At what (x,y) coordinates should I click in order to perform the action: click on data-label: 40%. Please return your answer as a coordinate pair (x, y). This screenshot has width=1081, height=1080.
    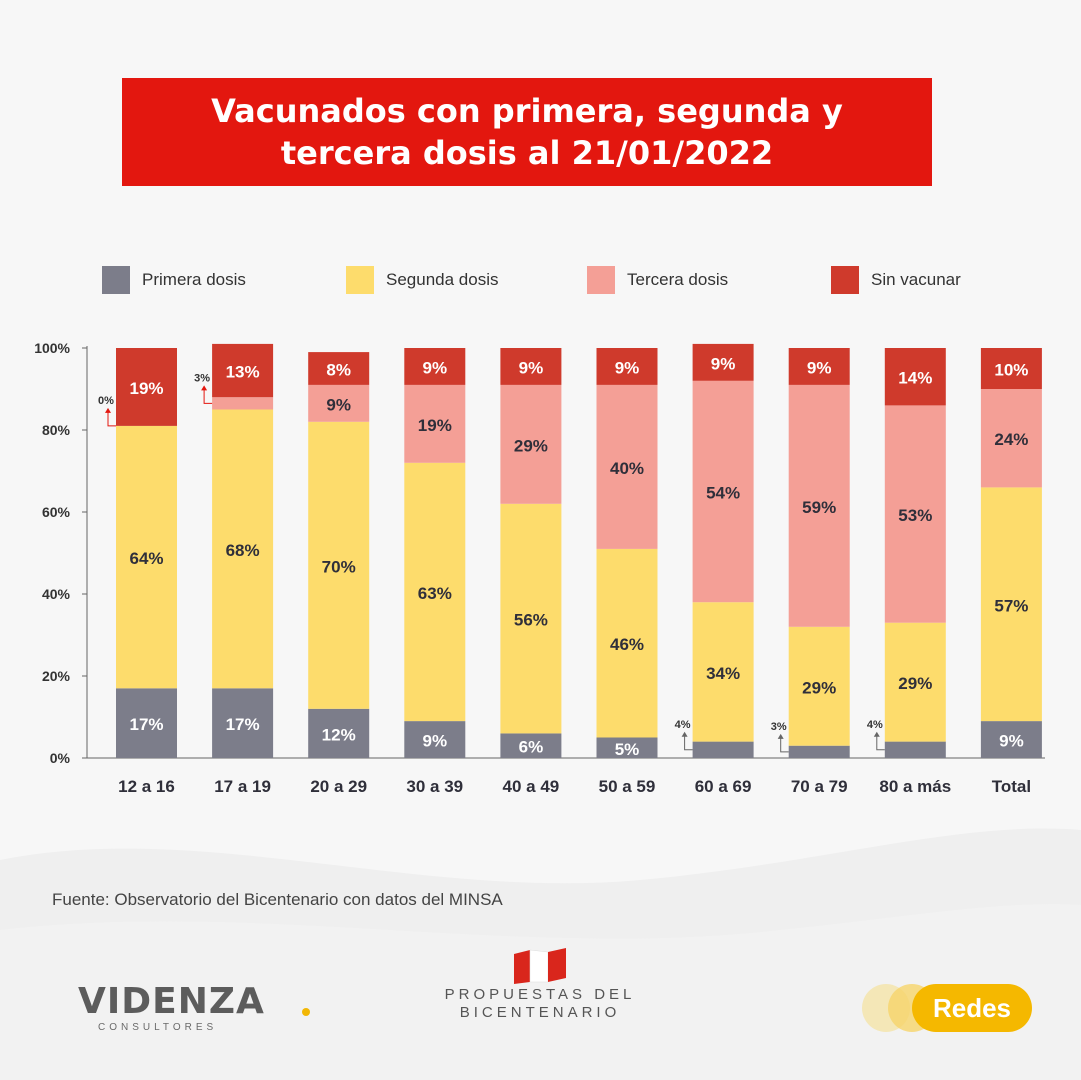
    Looking at the image, I should click on (627, 468).